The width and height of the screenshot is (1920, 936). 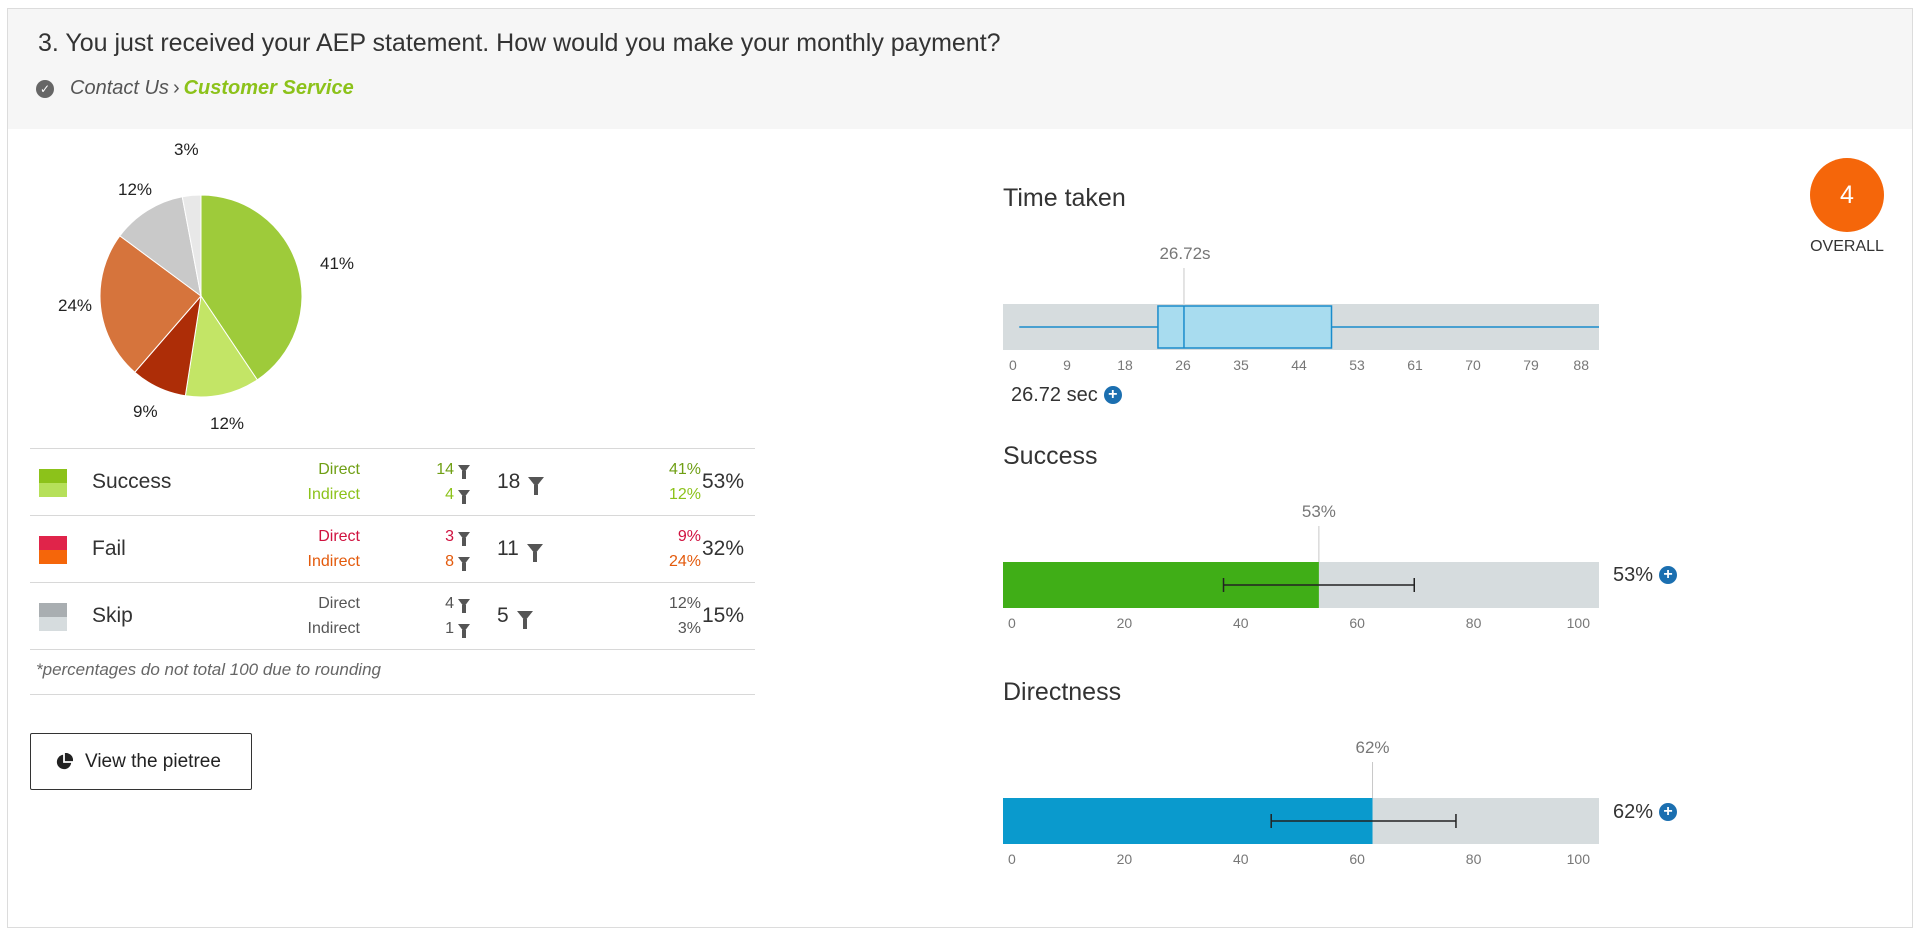 I want to click on pie-slice-success-direct, so click(x=251, y=287).